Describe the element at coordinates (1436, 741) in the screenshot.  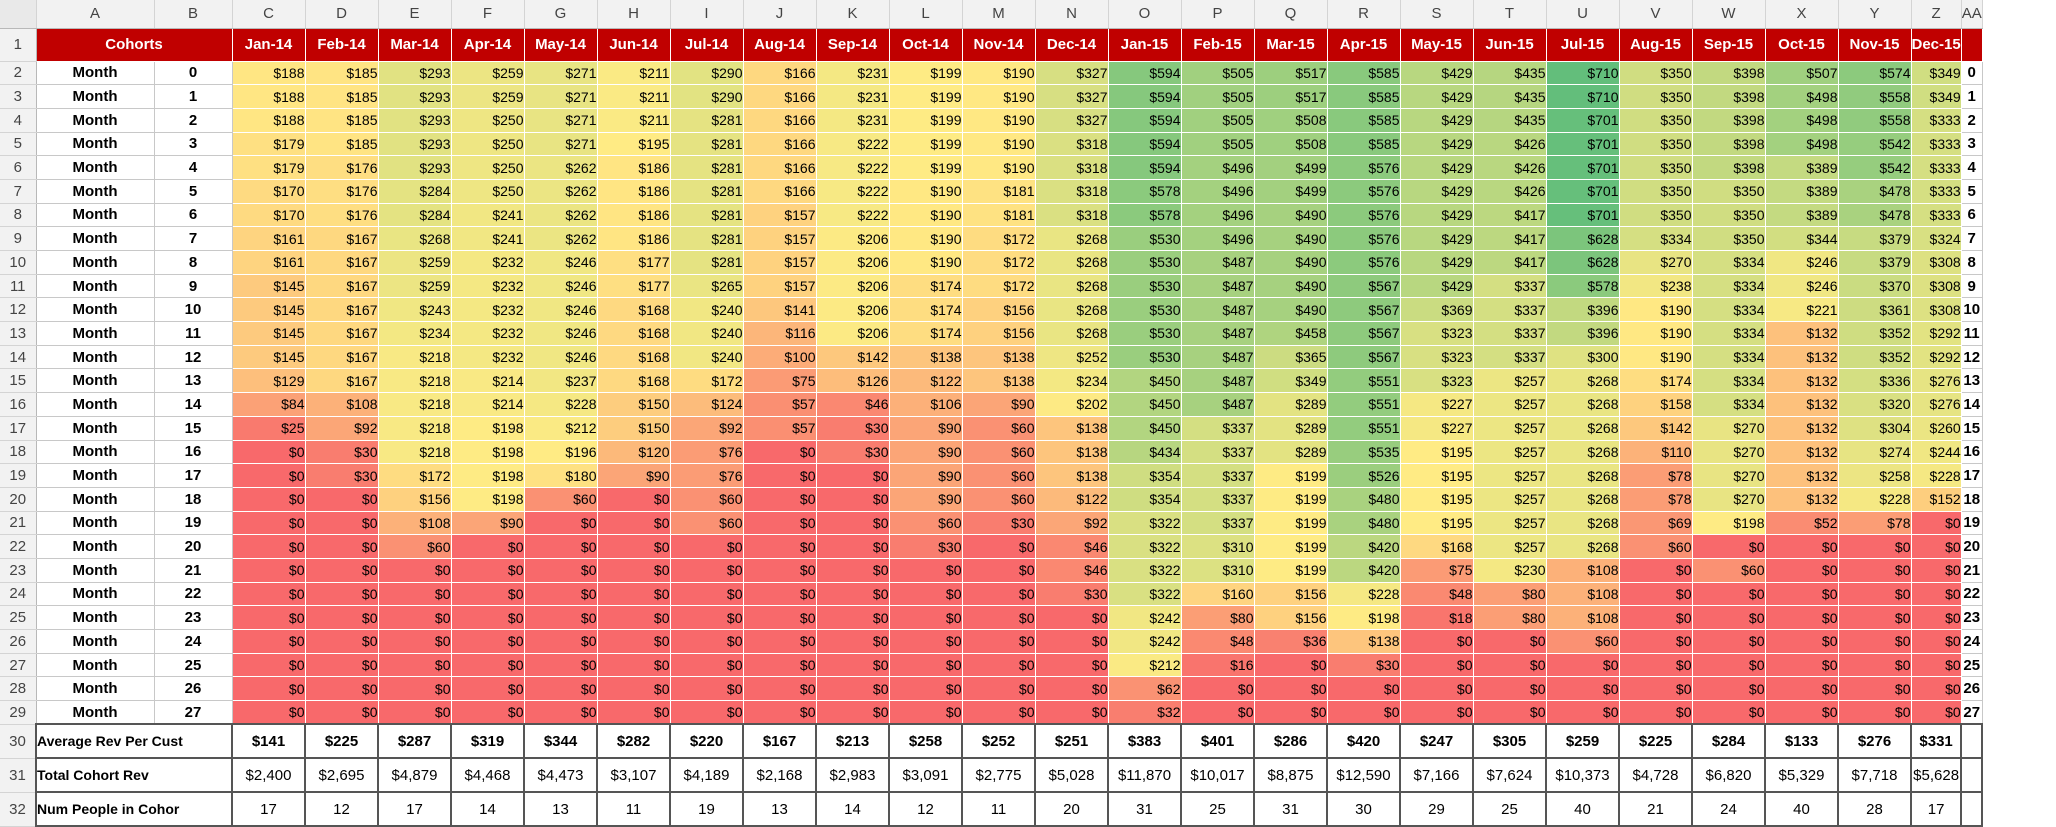
I see `summary-value: $247` at that location.